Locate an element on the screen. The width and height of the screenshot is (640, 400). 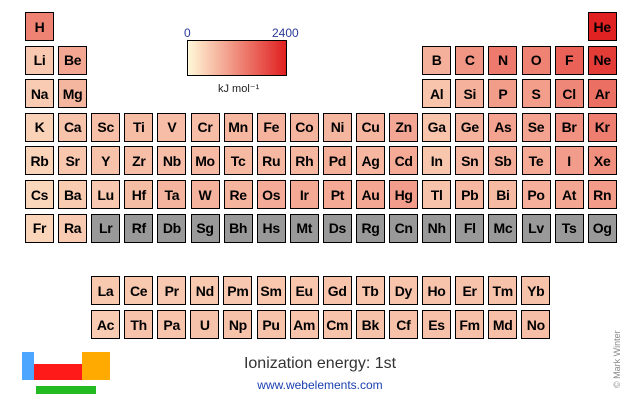
element-dy: Dy is located at coordinates (403, 290).